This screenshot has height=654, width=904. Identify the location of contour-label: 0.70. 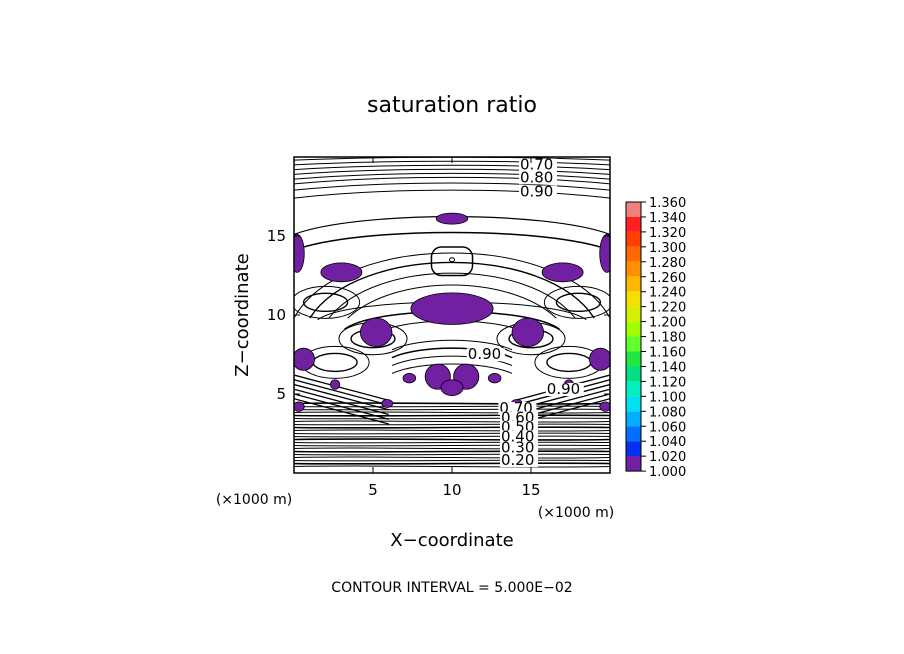
(536, 165).